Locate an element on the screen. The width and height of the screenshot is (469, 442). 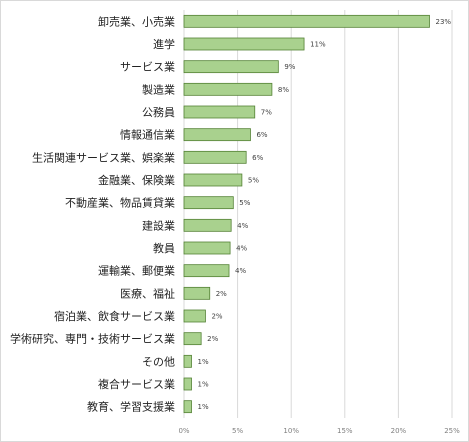
category-label: 不動産業、物品賃貸業 is located at coordinates (120, 203).